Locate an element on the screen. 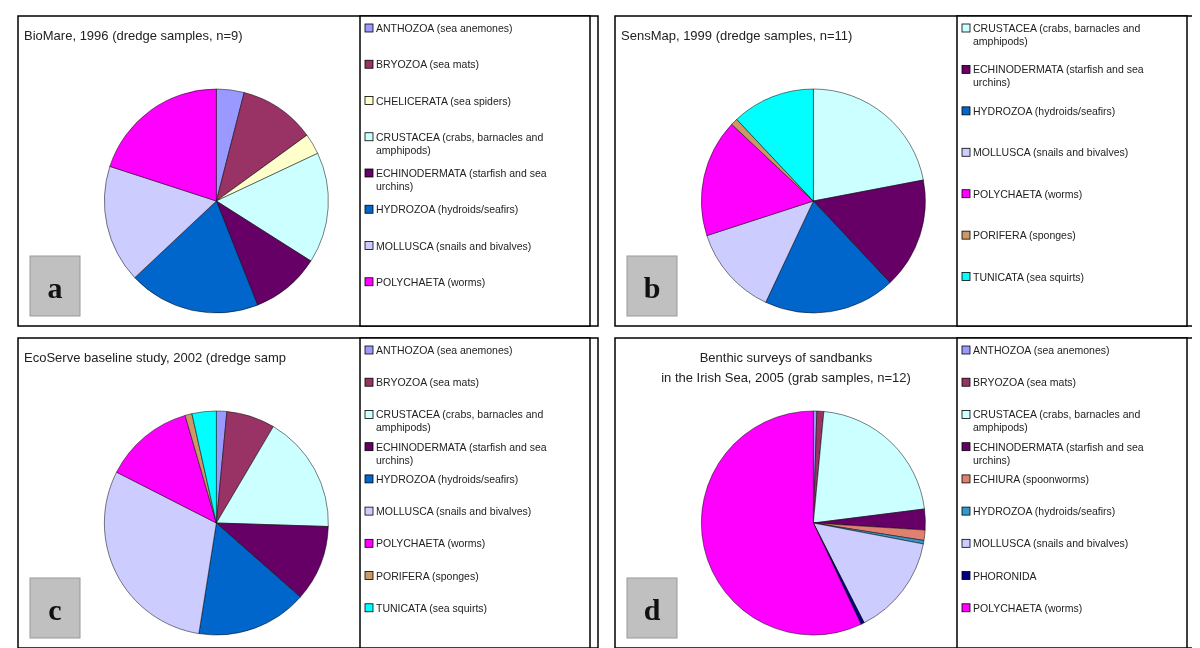  text: d is located at coordinates (652, 609).